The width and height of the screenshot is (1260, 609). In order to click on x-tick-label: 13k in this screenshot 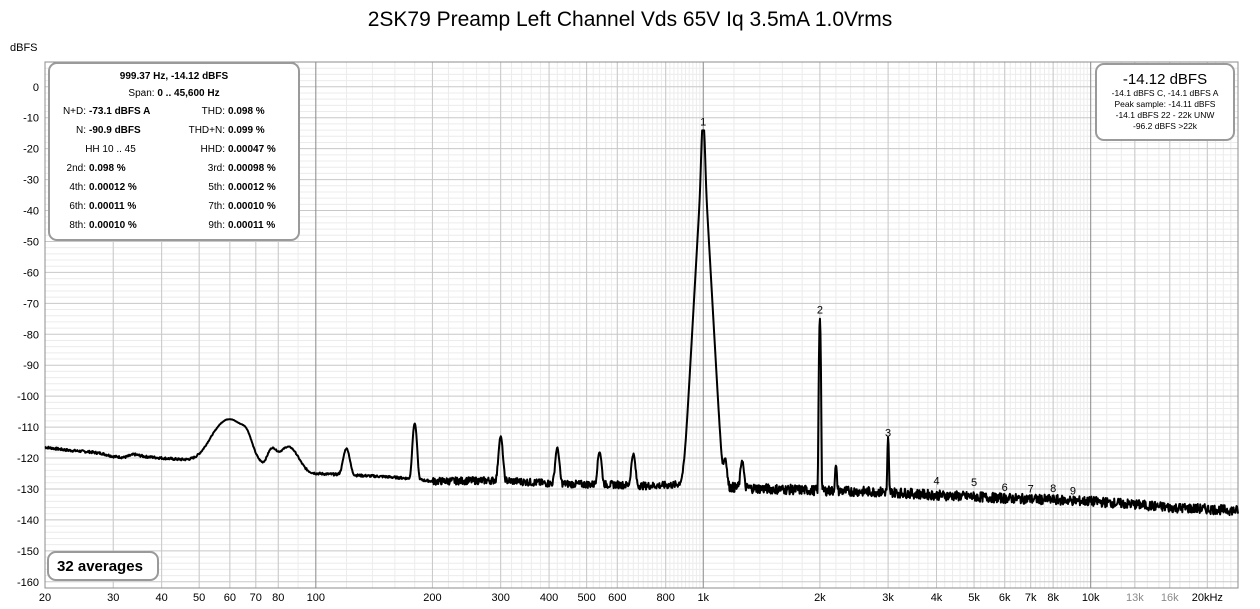, I will do `click(1135, 598)`.